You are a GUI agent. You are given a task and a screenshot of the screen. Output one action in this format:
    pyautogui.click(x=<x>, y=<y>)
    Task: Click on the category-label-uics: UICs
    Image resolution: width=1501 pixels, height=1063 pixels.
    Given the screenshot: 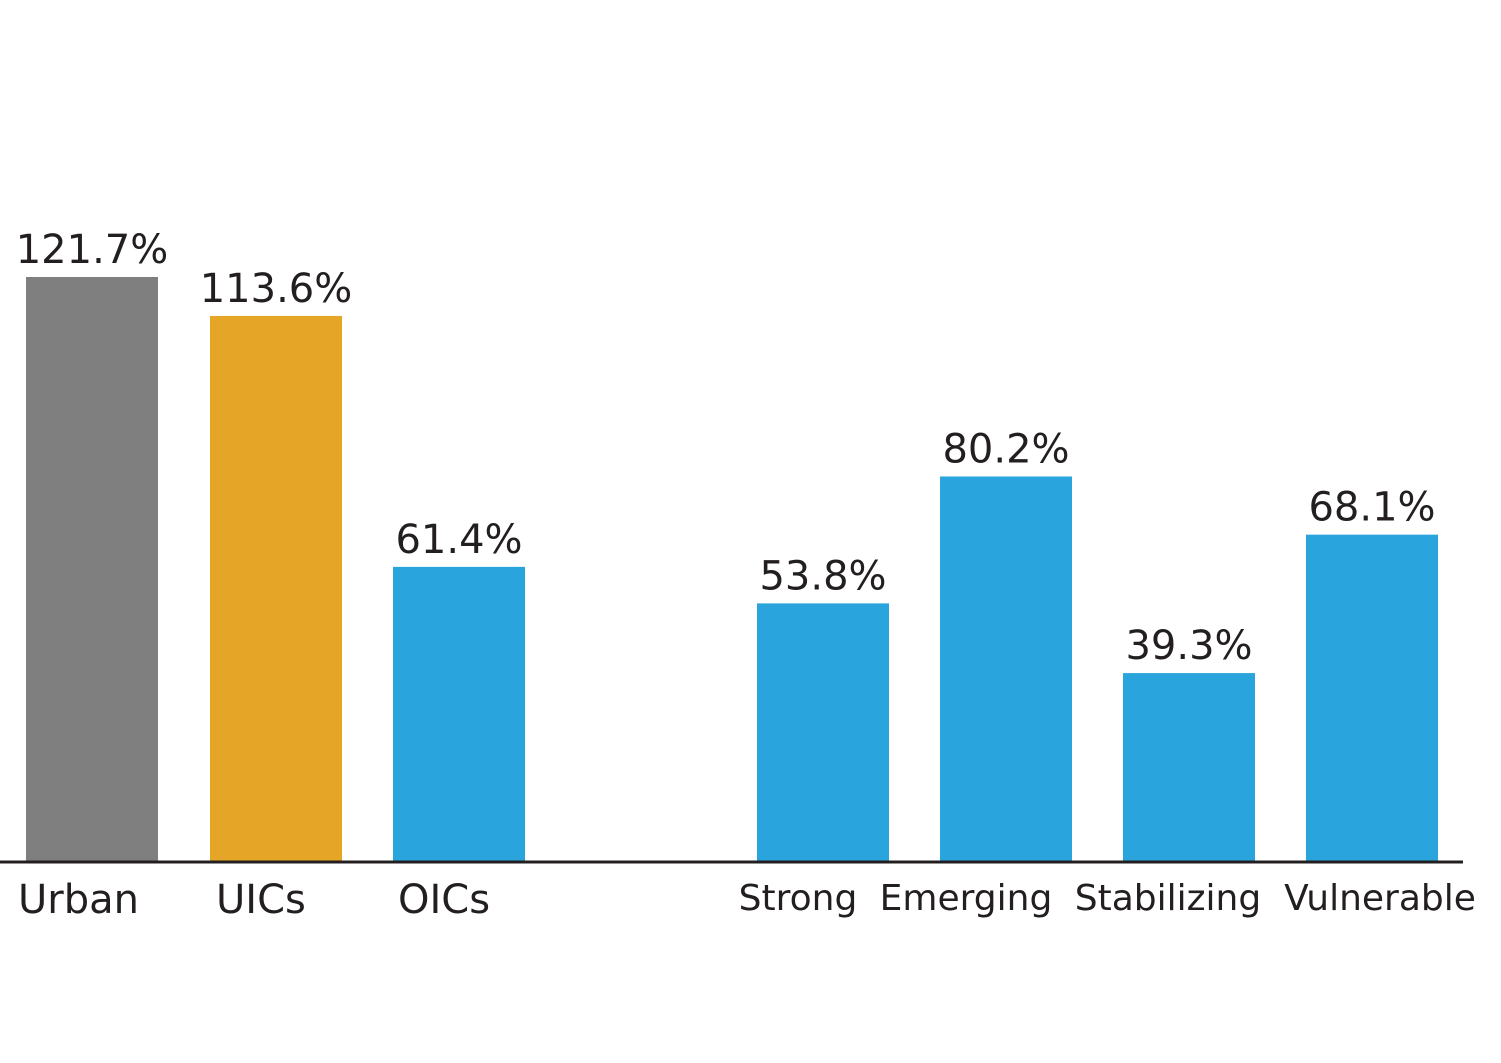 What is the action you would take?
    pyautogui.click(x=261, y=900)
    